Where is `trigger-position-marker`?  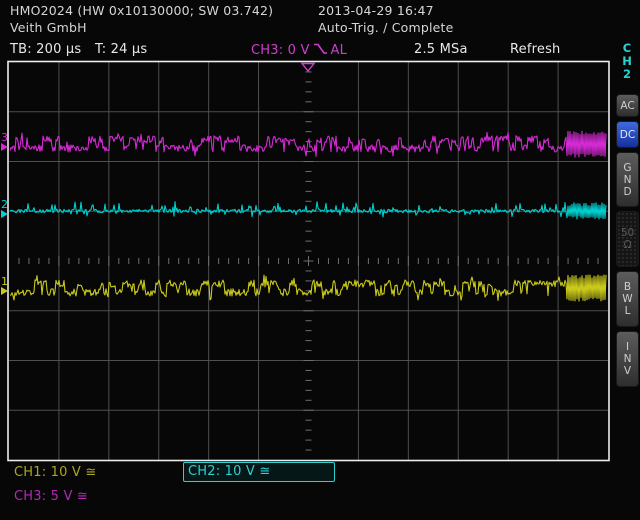
trigger-position-marker is located at coordinates (308, 67).